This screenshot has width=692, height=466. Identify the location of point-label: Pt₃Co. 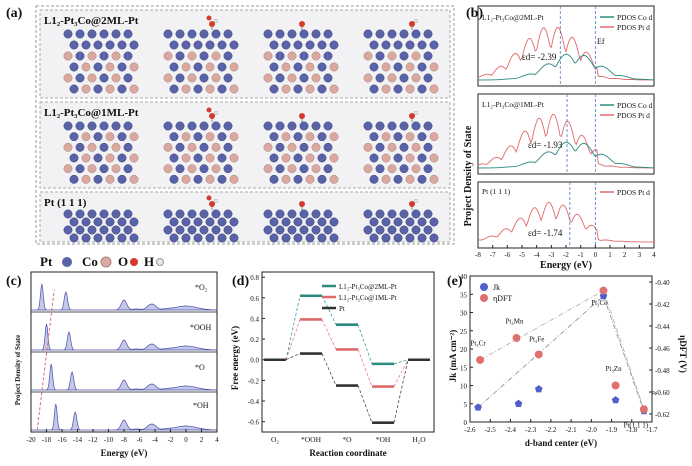
(599, 303).